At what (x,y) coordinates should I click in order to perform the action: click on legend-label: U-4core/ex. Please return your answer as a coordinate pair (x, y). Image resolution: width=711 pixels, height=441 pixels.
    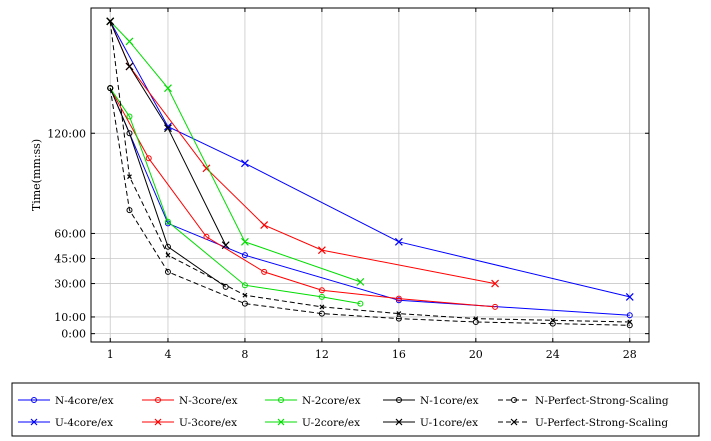
    Looking at the image, I should click on (84, 423).